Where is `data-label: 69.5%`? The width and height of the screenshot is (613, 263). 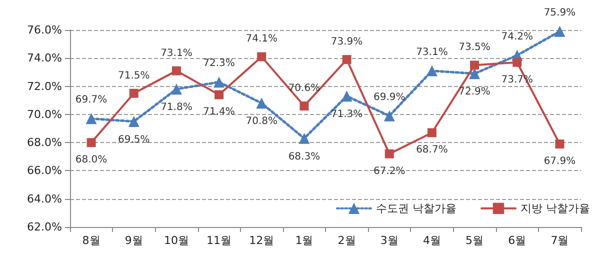 data-label: 69.5% is located at coordinates (134, 140).